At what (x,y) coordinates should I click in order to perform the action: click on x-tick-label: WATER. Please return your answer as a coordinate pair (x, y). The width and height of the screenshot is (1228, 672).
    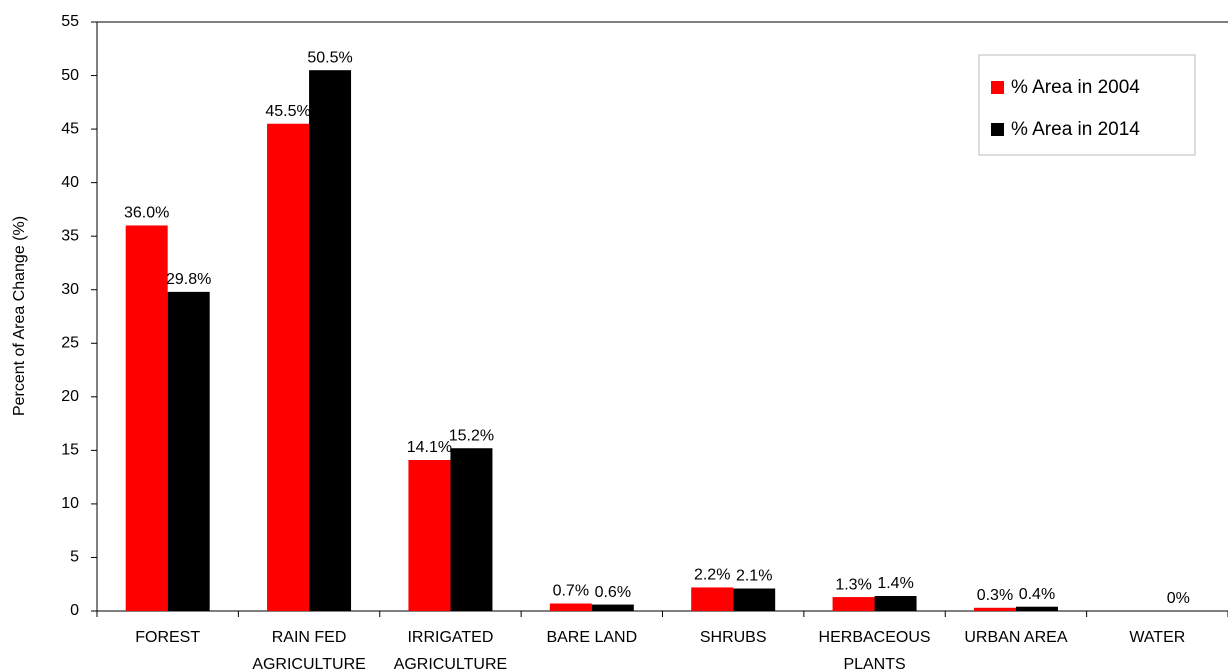
    Looking at the image, I should click on (1157, 637).